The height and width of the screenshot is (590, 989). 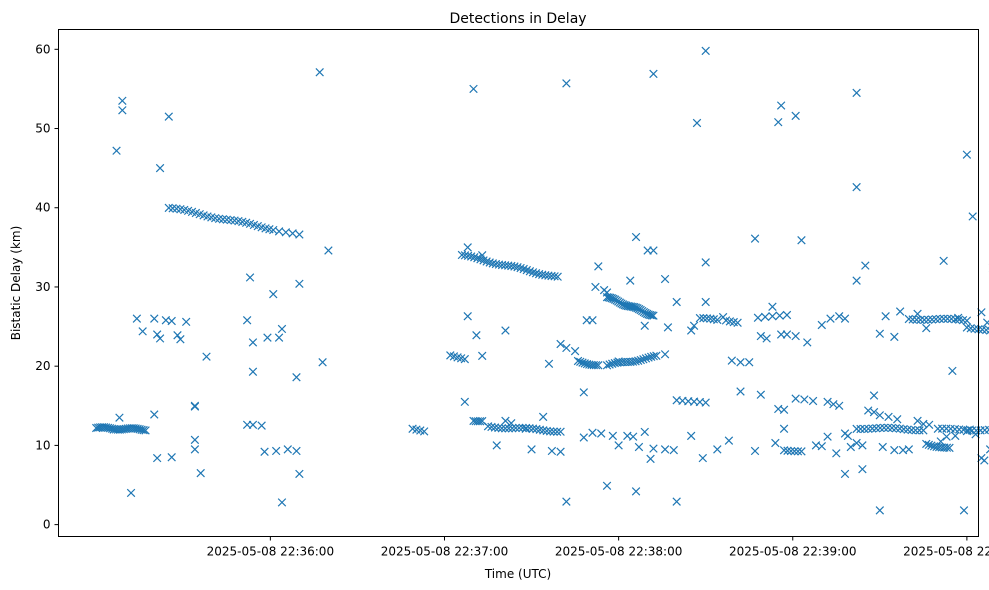 I want to click on x-tick-label: 2025-05-08 22:40:00, so click(x=946, y=552).